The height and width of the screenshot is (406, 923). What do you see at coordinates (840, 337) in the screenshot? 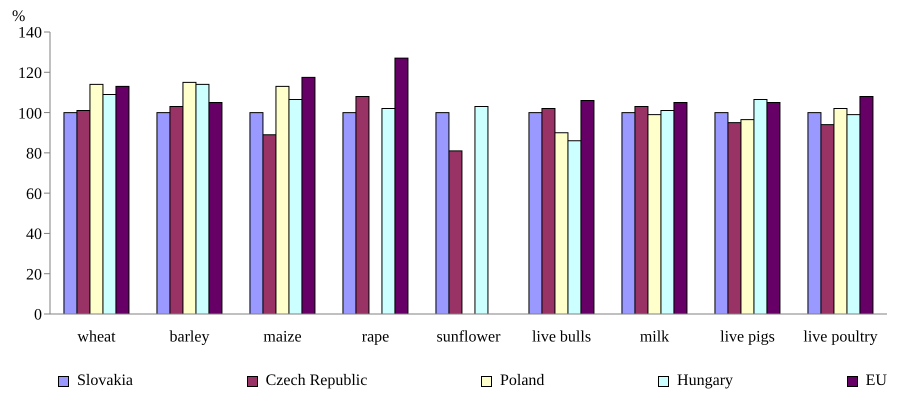
I see `x-tick-label: live poultry` at bounding box center [840, 337].